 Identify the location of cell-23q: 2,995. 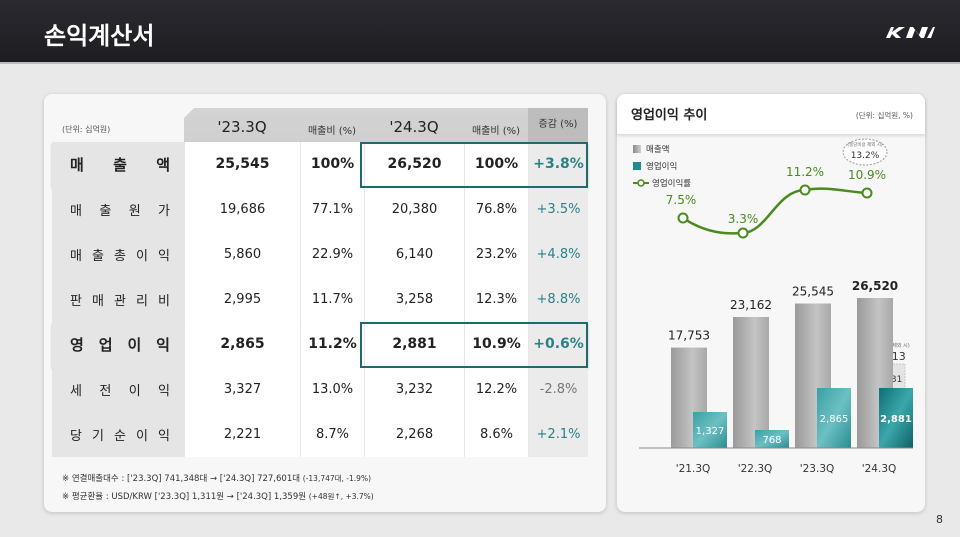
(242, 299).